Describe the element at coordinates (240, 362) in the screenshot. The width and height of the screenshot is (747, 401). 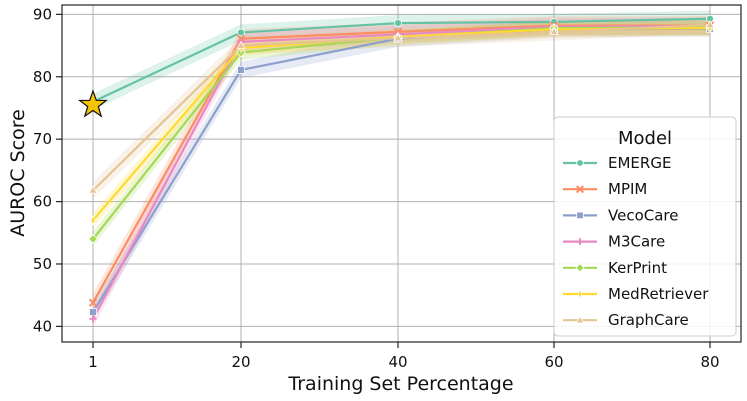
I see `x-tick-label: 20` at that location.